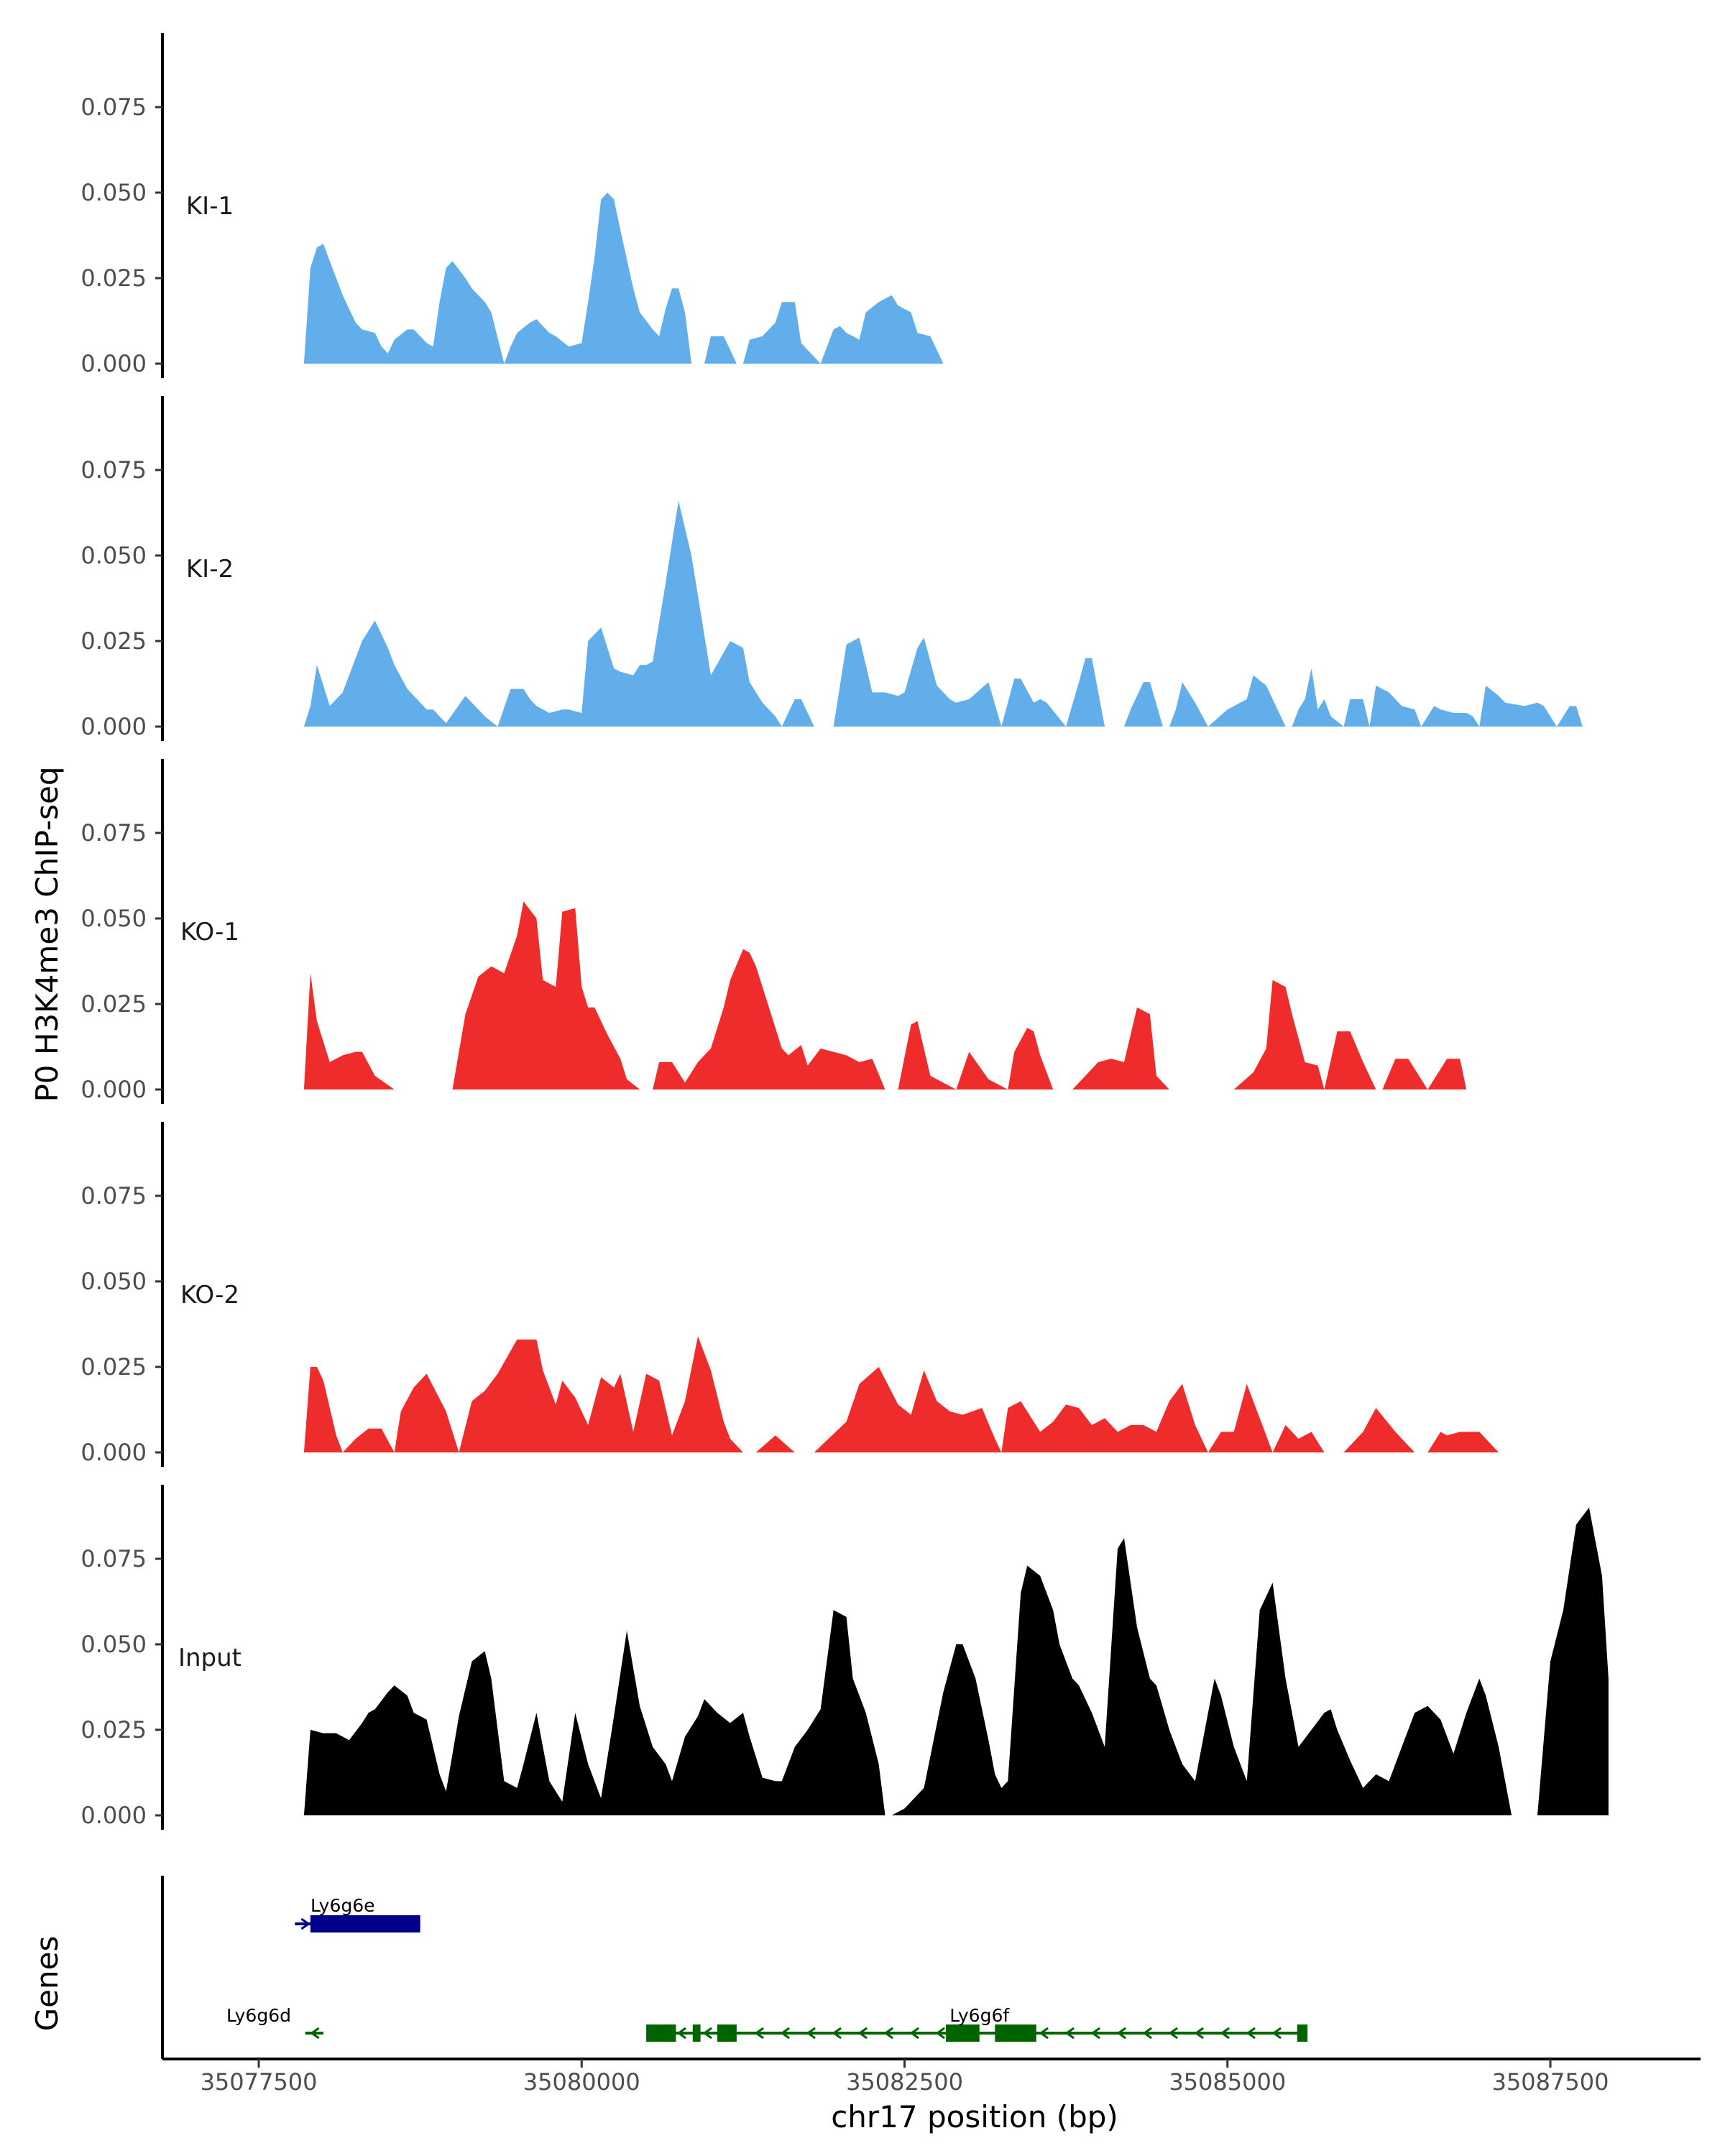  Describe the element at coordinates (210, 1658) in the screenshot. I see `track-label: Input` at that location.